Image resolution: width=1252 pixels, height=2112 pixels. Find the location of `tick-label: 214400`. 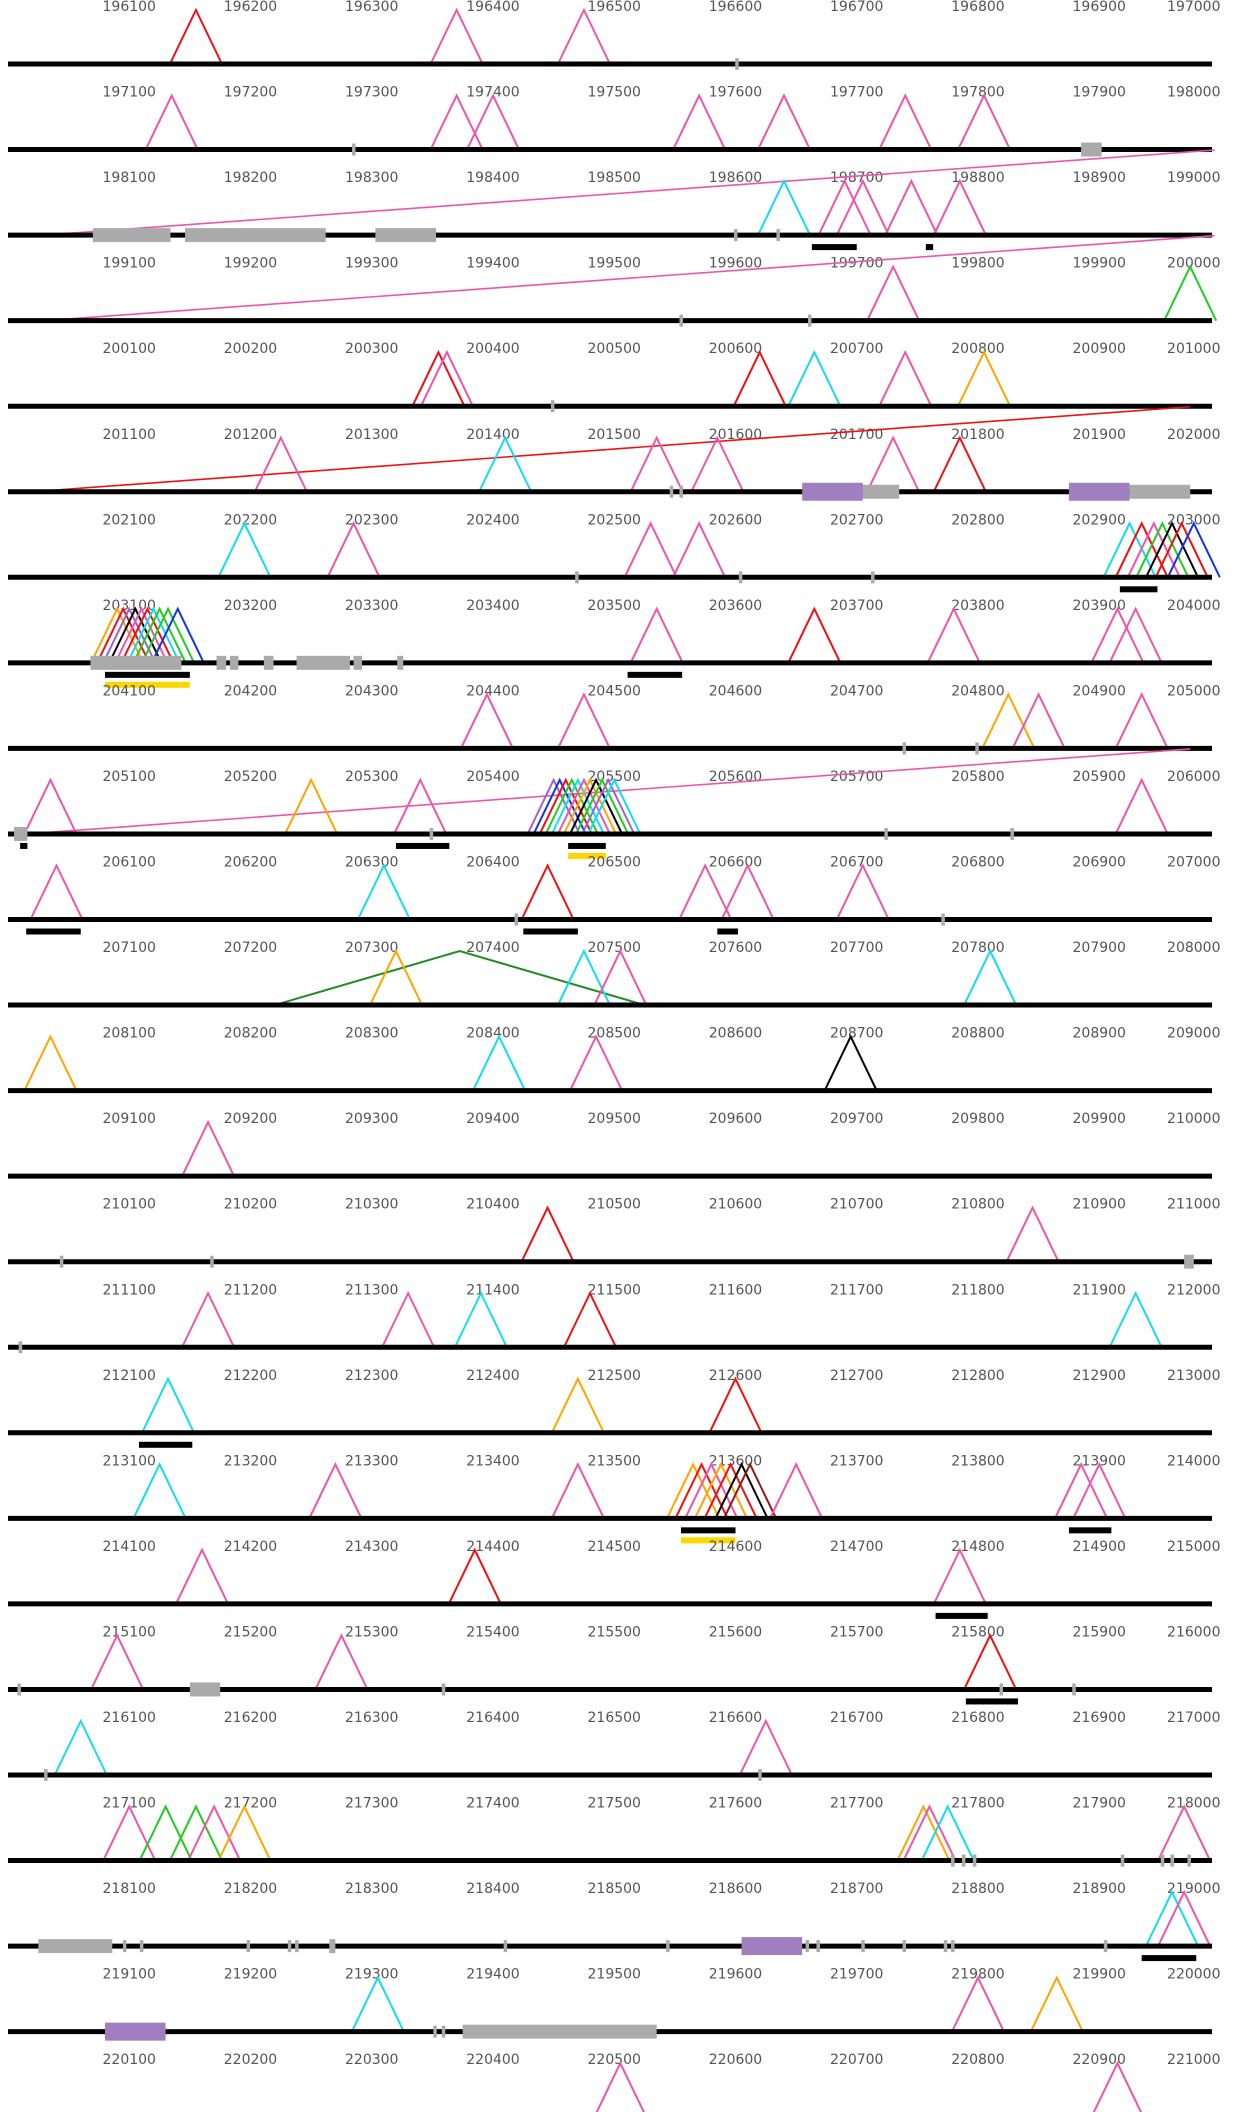

tick-label: 214400 is located at coordinates (492, 1547).